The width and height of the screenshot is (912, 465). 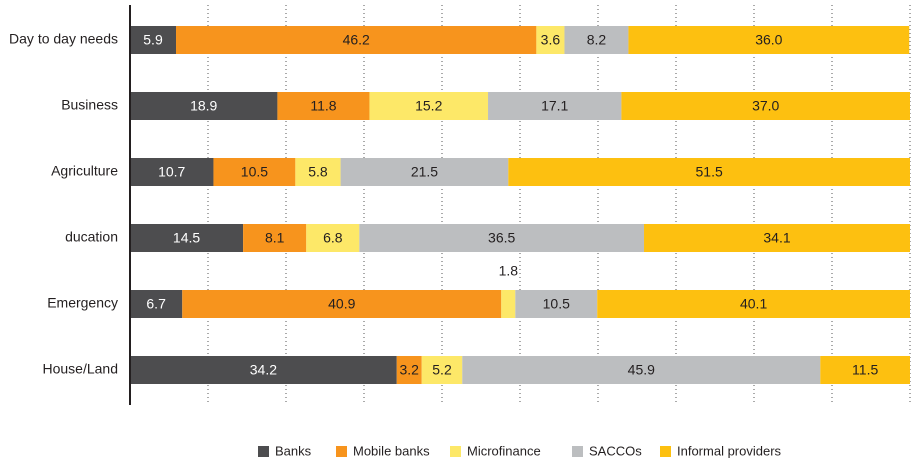 What do you see at coordinates (84, 171) in the screenshot?
I see `category-label: Agriculture` at bounding box center [84, 171].